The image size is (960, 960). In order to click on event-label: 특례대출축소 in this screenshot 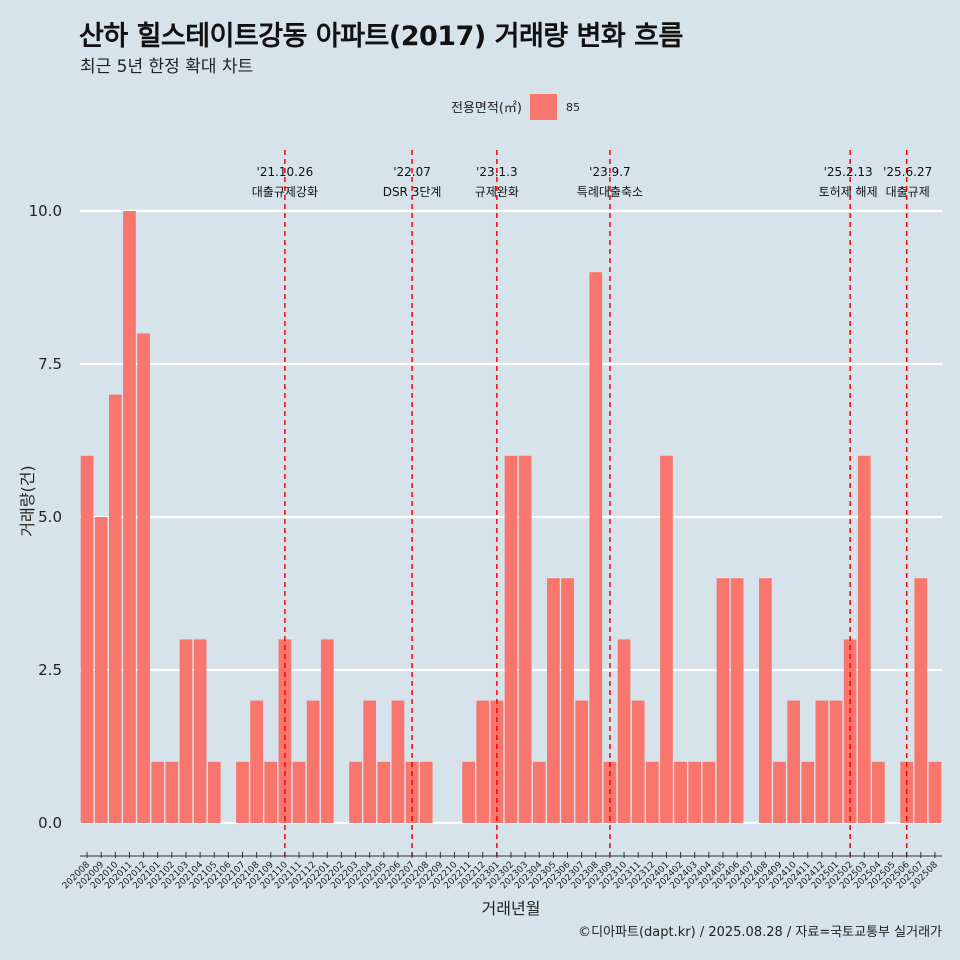, I will do `click(610, 192)`.